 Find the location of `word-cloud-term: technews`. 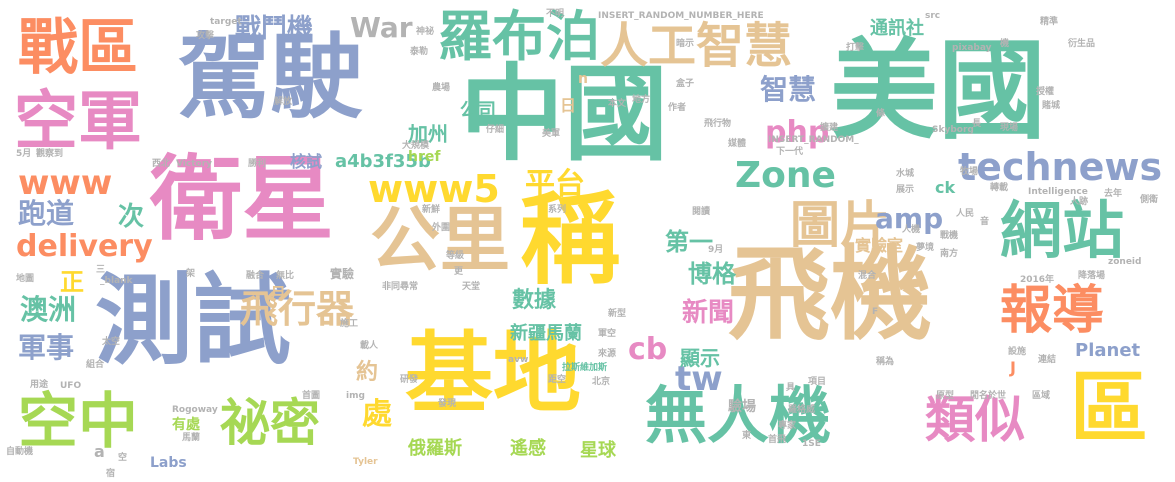

word-cloud-term: technews is located at coordinates (1060, 167).